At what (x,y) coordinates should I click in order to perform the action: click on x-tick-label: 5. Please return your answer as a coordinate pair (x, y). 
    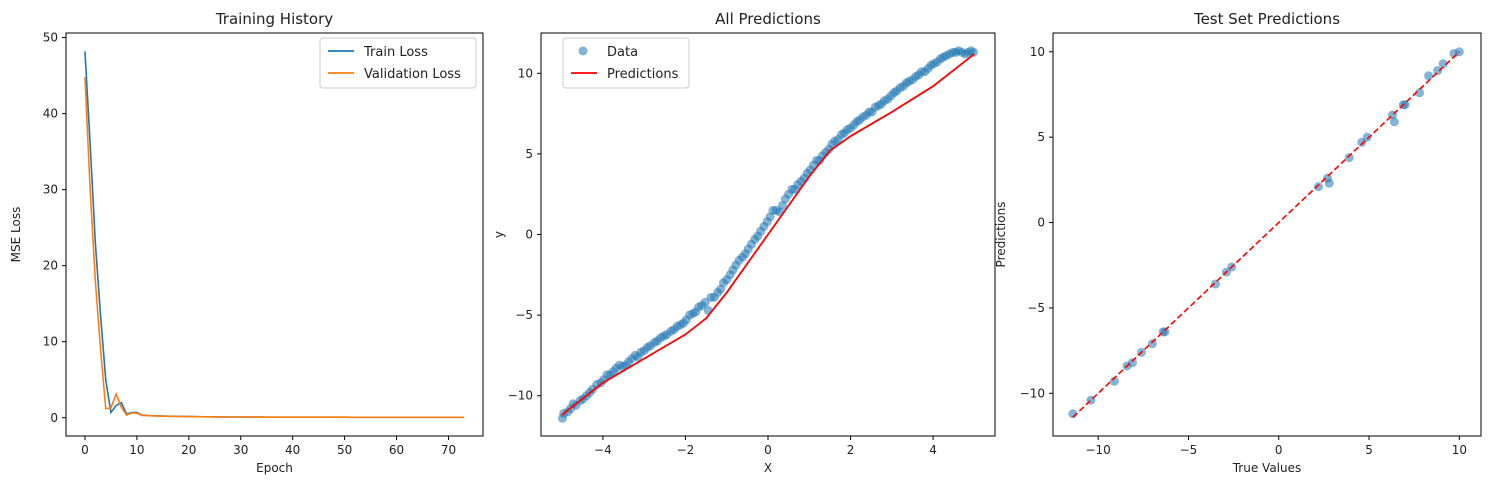
    Looking at the image, I should click on (1369, 450).